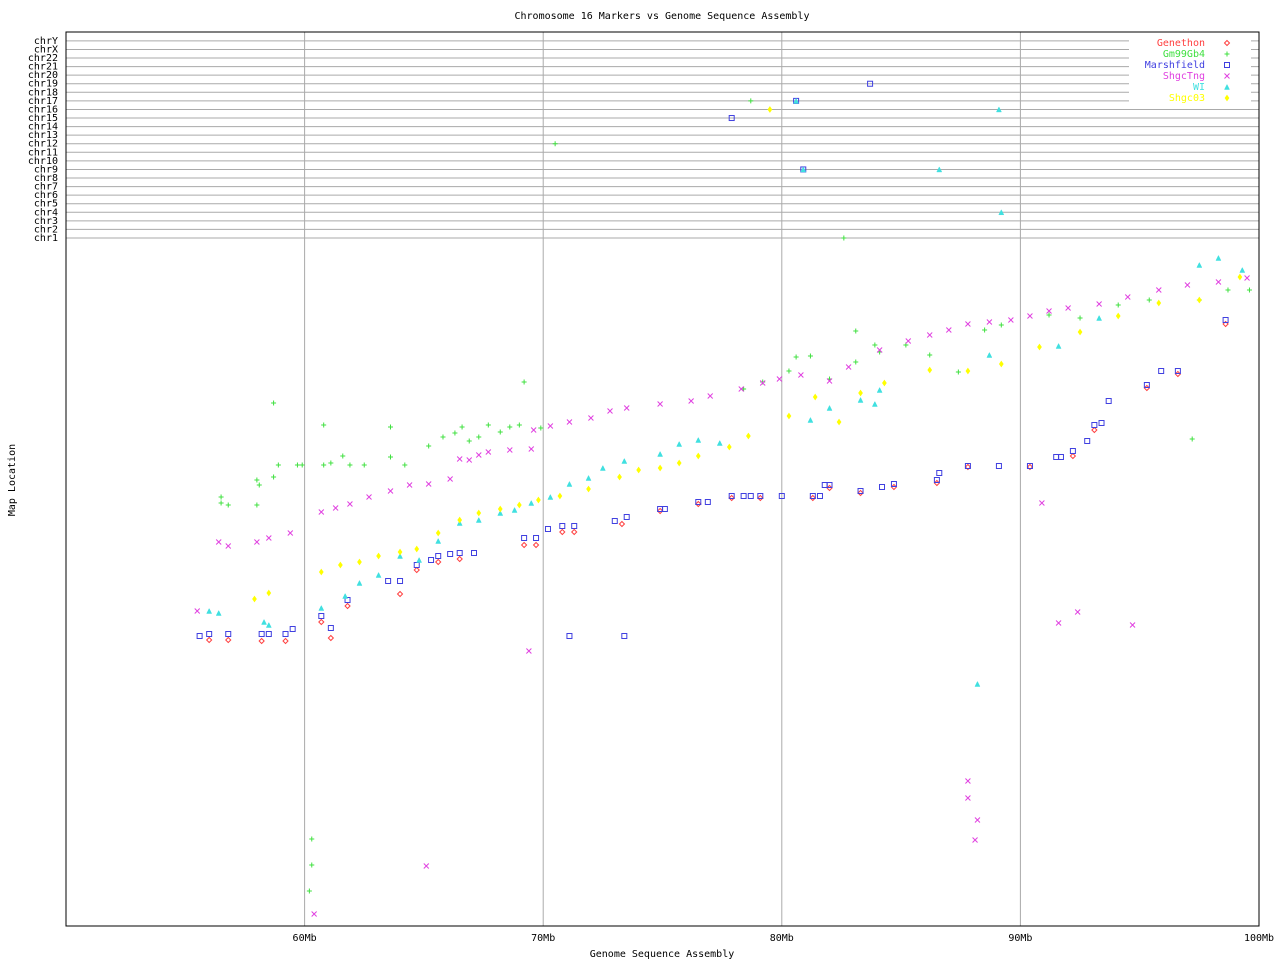 The image size is (1280, 960). What do you see at coordinates (43, 144) in the screenshot?
I see `chromosome-label: chr12` at bounding box center [43, 144].